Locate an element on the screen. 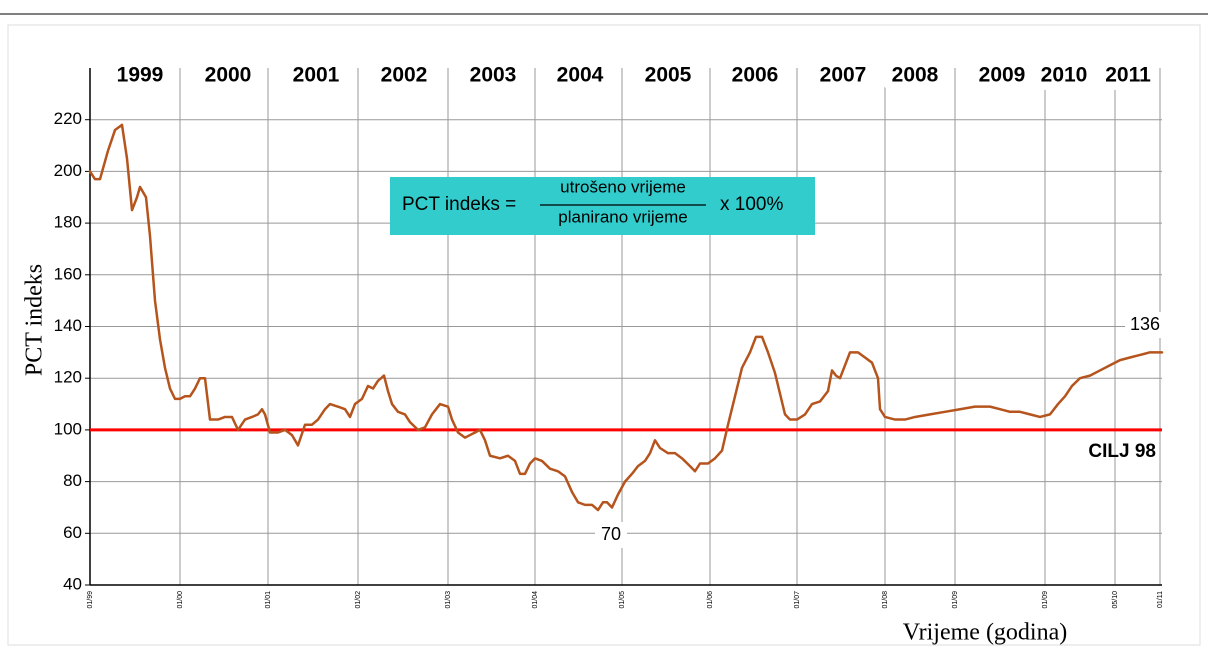 Image resolution: width=1208 pixels, height=650 pixels. y-tick-label: 220 is located at coordinates (68, 118).